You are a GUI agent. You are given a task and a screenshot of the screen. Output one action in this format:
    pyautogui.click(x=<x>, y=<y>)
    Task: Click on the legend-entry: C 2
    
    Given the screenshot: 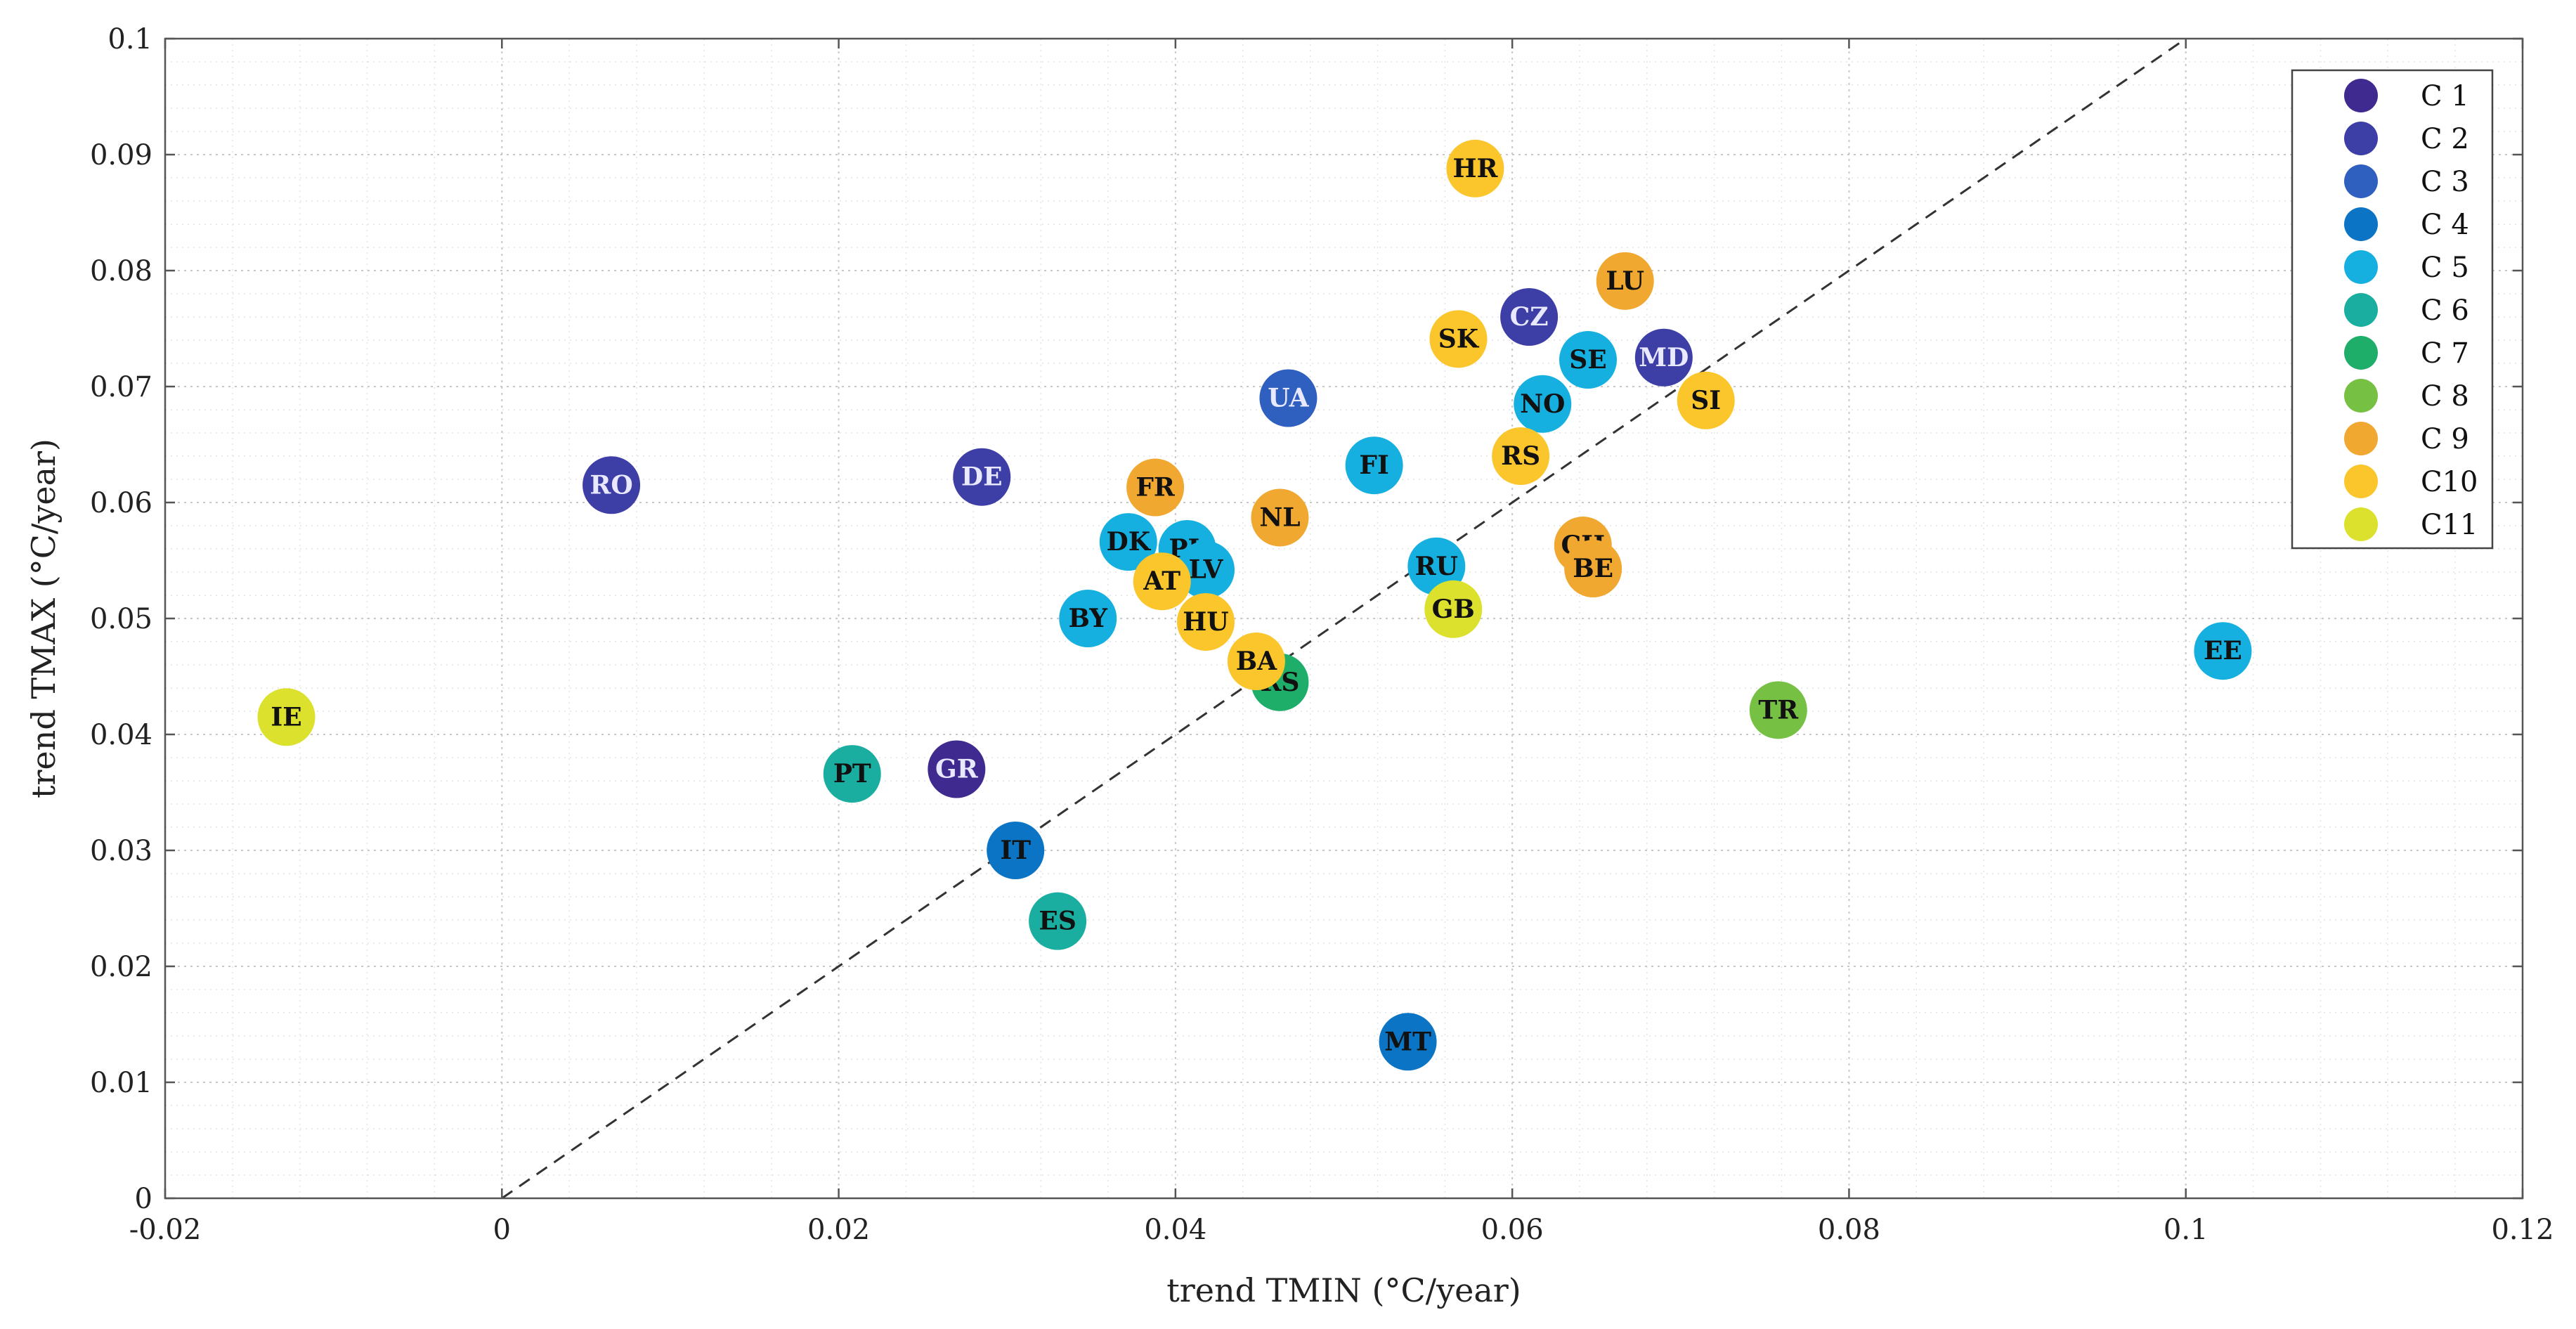 What is the action you would take?
    pyautogui.click(x=2406, y=138)
    